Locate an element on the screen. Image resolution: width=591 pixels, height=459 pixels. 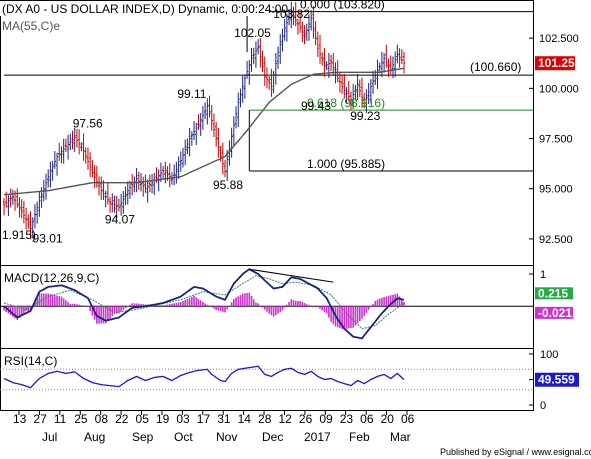
price-annotation: 102.05 is located at coordinates (252, 33).